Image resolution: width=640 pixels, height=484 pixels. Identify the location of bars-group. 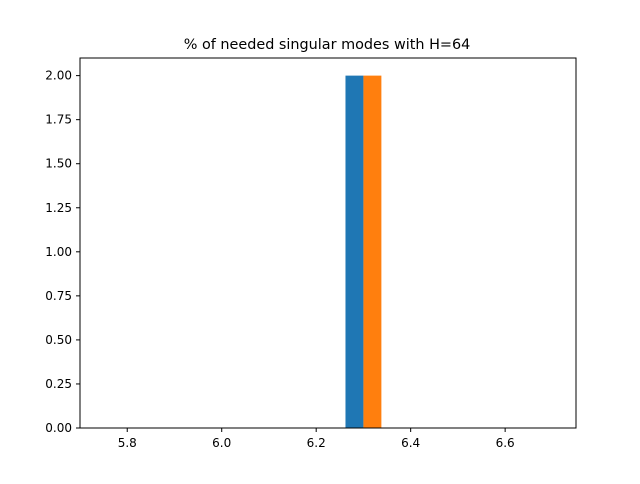
(363, 251).